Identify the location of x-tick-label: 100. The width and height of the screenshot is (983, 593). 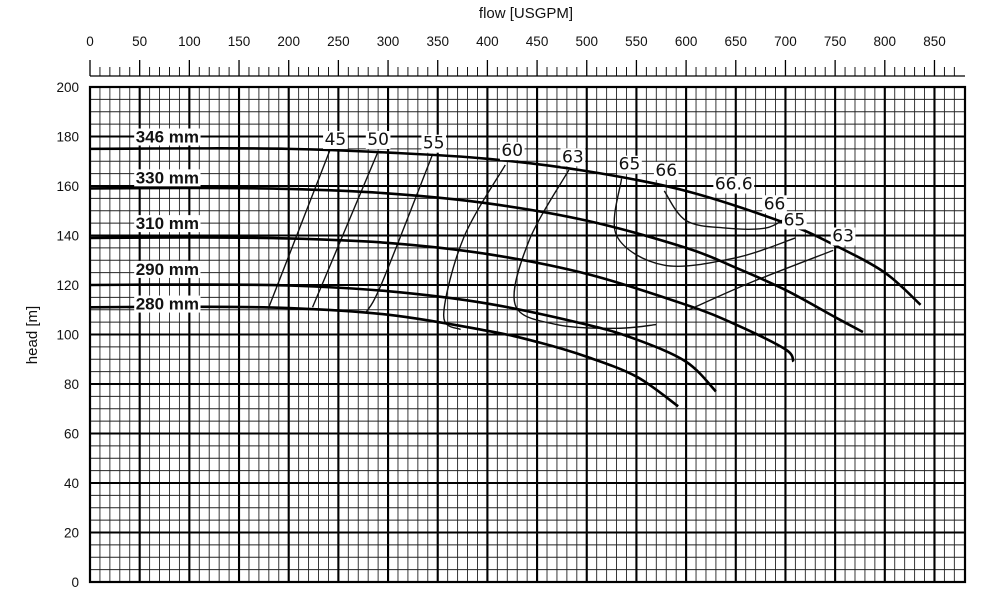
(189, 41).